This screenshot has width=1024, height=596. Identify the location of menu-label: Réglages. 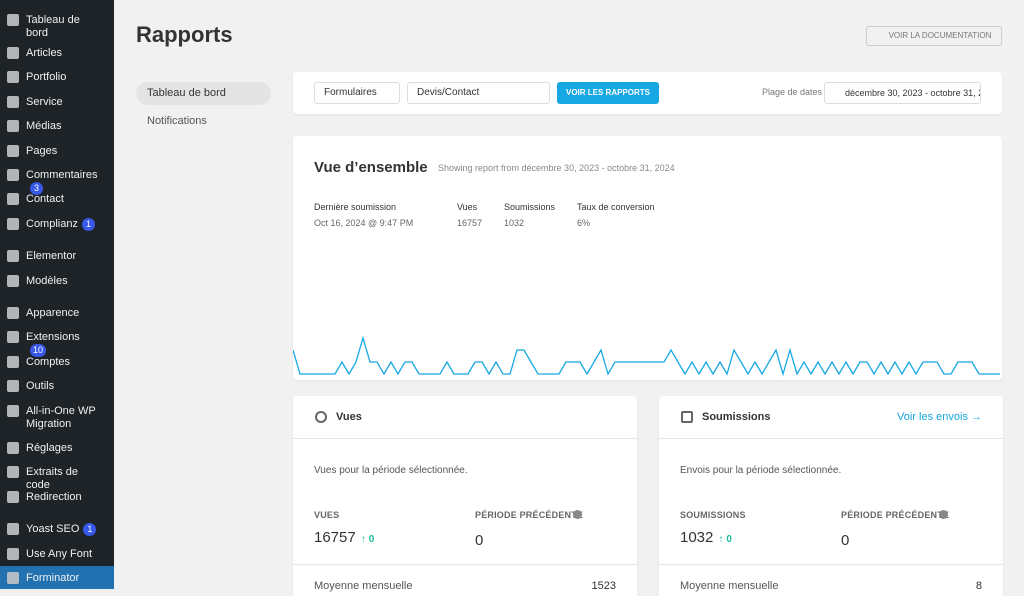
(62, 448).